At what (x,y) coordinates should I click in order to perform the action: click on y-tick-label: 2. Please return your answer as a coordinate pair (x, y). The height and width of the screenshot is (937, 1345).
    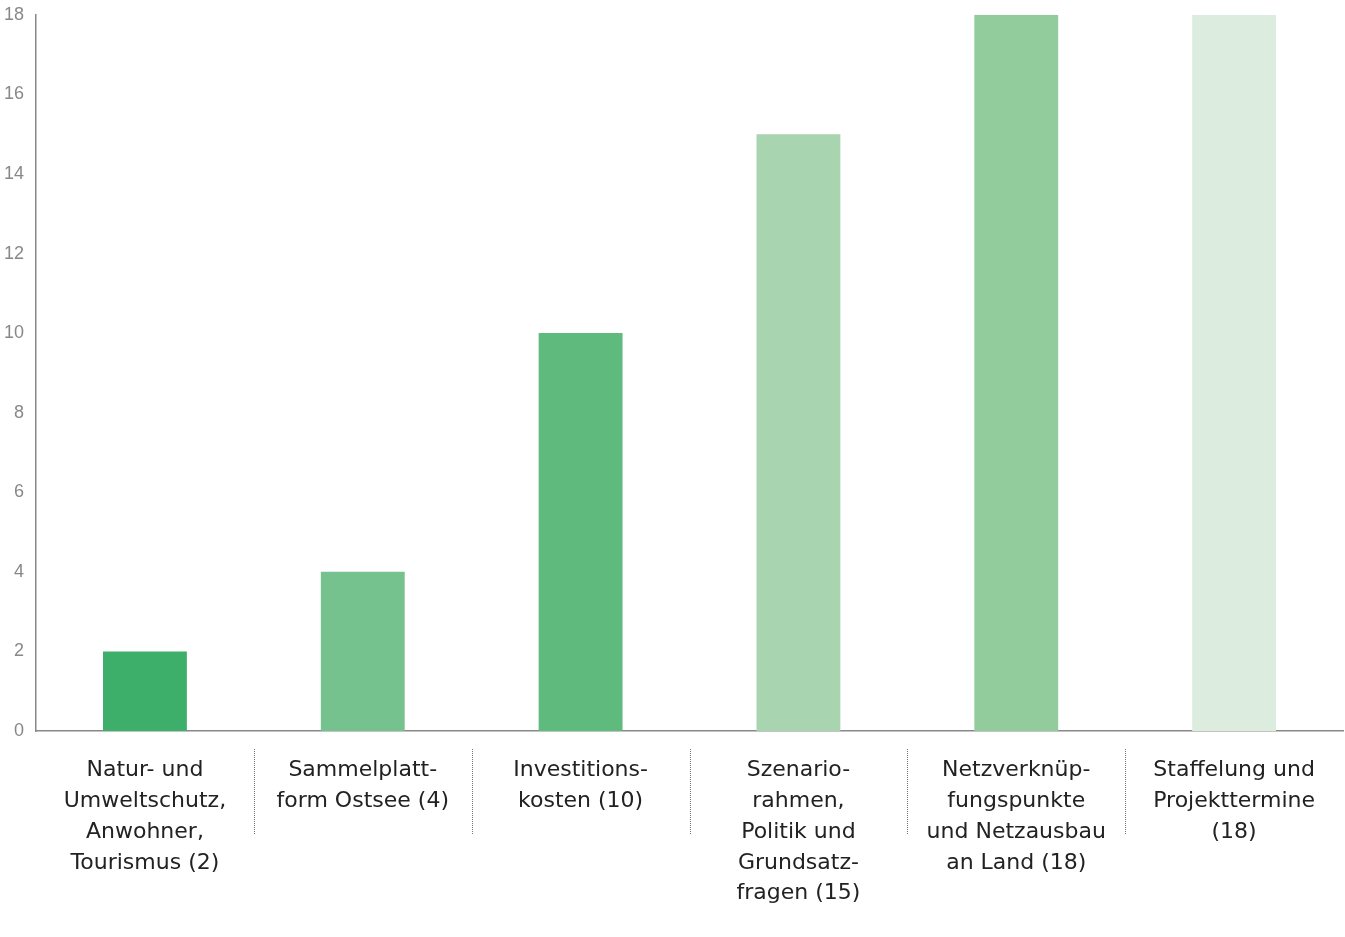
    Looking at the image, I should click on (19, 650).